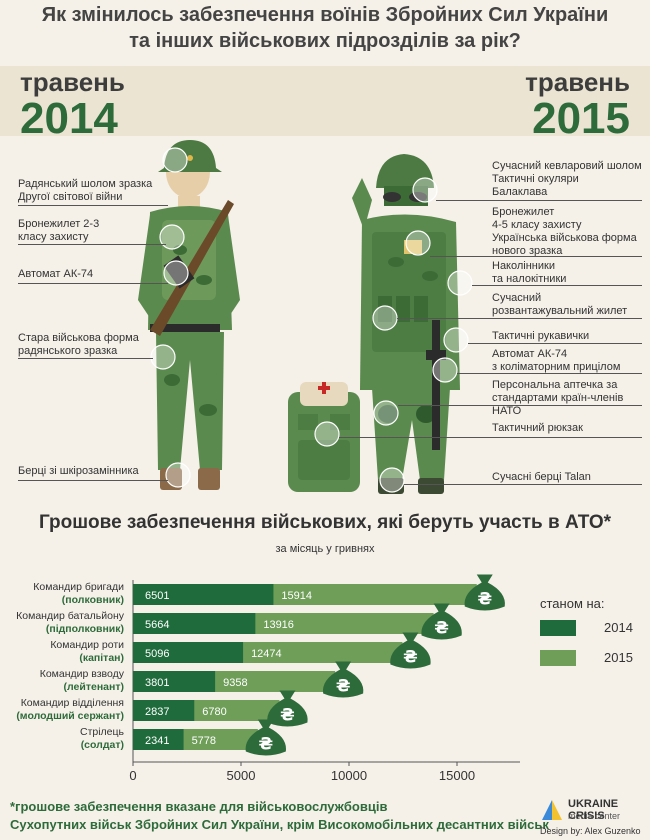  I want to click on soldier-2014-figure, so click(189, 315).